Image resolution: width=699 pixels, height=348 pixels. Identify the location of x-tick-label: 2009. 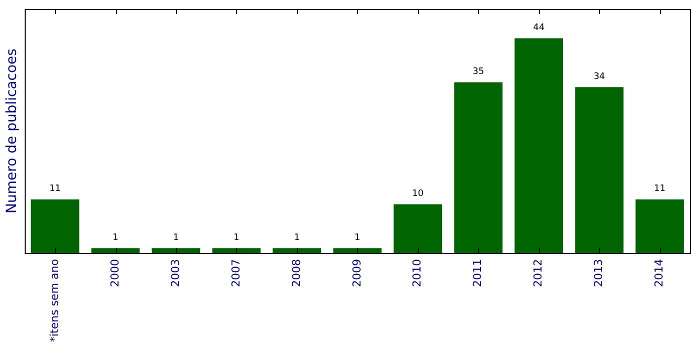
(357, 273).